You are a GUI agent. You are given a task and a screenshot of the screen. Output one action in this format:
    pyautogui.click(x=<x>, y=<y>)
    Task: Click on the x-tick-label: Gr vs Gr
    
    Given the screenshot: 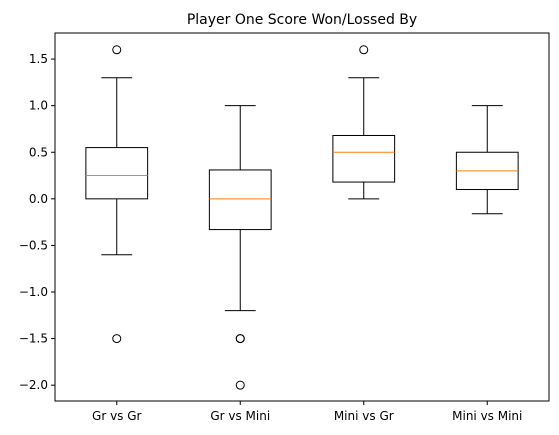 What is the action you would take?
    pyautogui.click(x=117, y=416)
    